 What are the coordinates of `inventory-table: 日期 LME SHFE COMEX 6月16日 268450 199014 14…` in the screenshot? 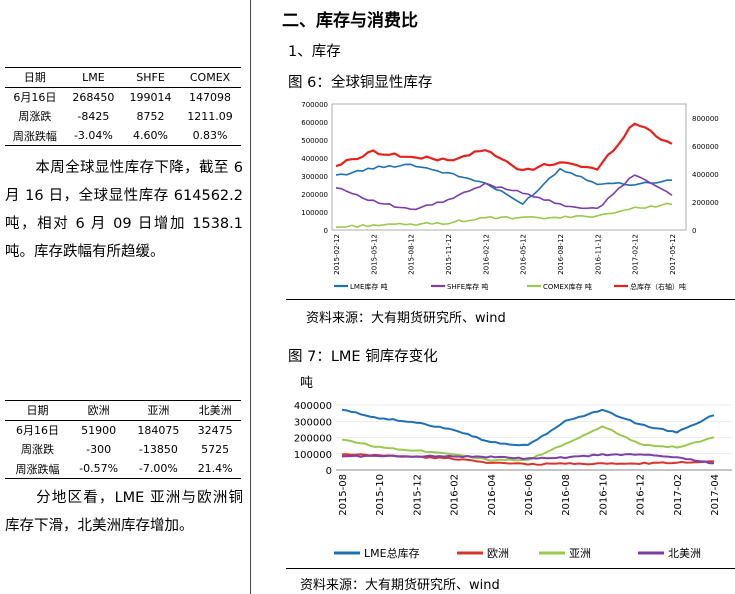 It's located at (123, 106).